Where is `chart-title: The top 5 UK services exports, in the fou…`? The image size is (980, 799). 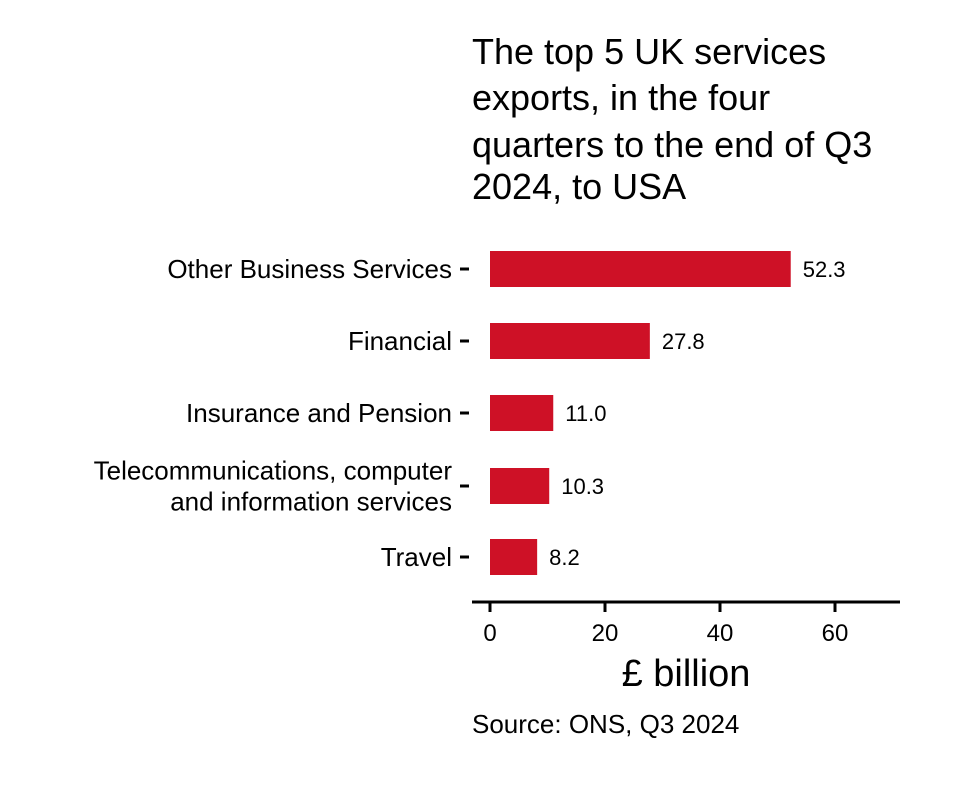
chart-title: The top 5 UK services exports, in the fou… is located at coordinates (672, 119).